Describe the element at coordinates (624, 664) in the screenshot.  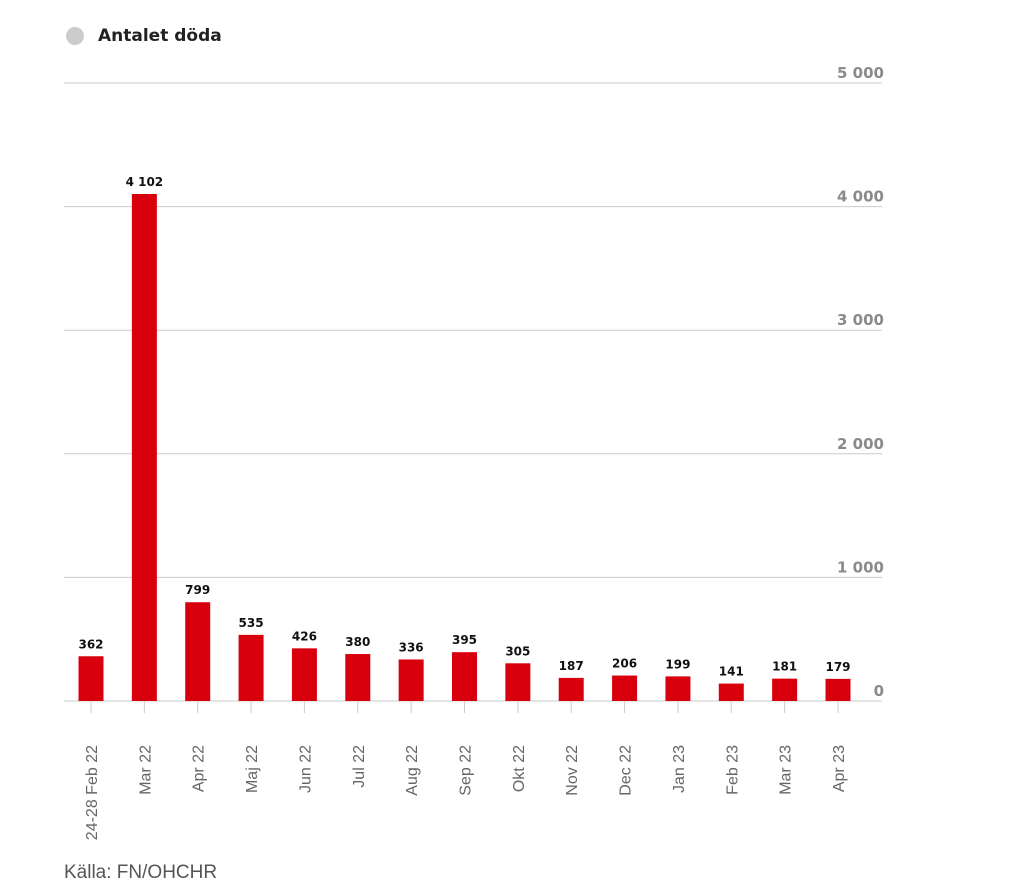
I see `data-label: 206` at that location.